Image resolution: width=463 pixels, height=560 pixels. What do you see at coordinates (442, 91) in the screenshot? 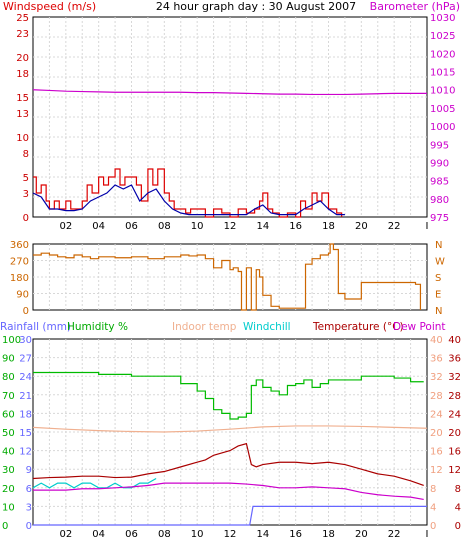
I see `barometer-tick-label: 1010` at bounding box center [442, 91].